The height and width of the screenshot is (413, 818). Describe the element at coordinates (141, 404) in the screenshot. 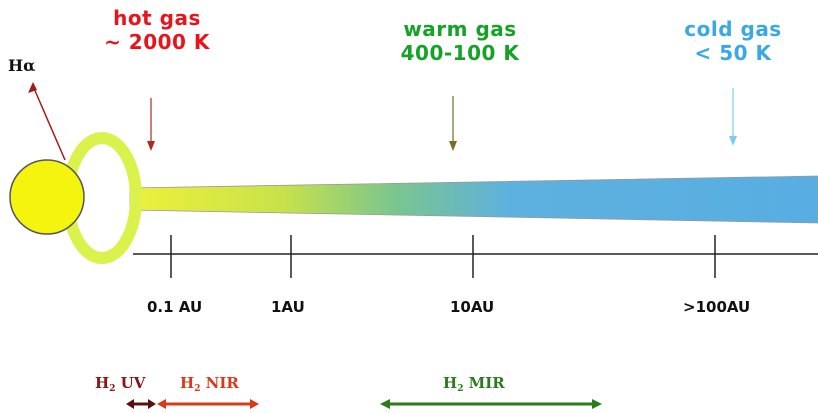

I see `uv-range-arrow` at that location.